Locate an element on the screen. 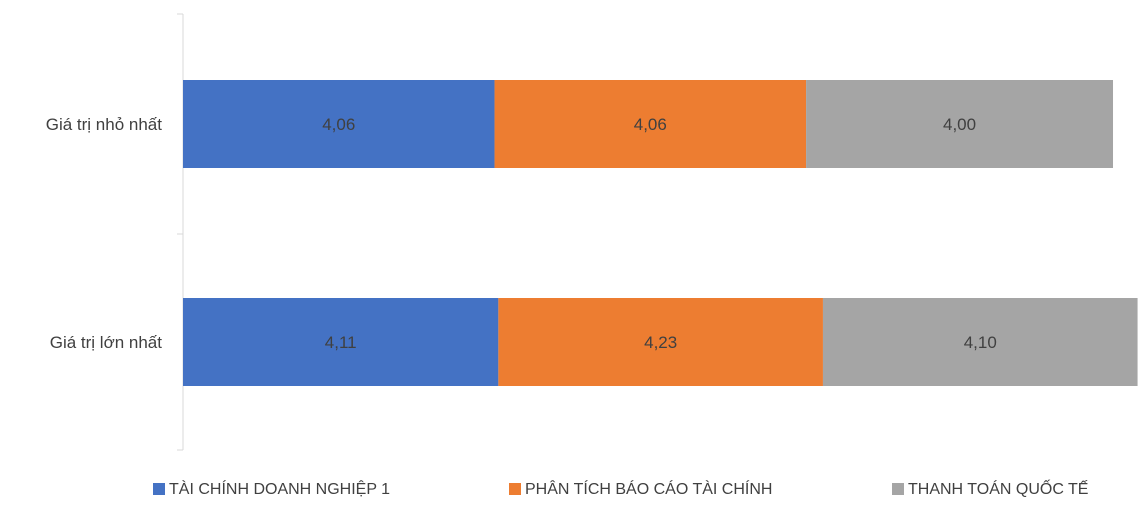  data-label-1-2: 4,10 is located at coordinates (980, 342).